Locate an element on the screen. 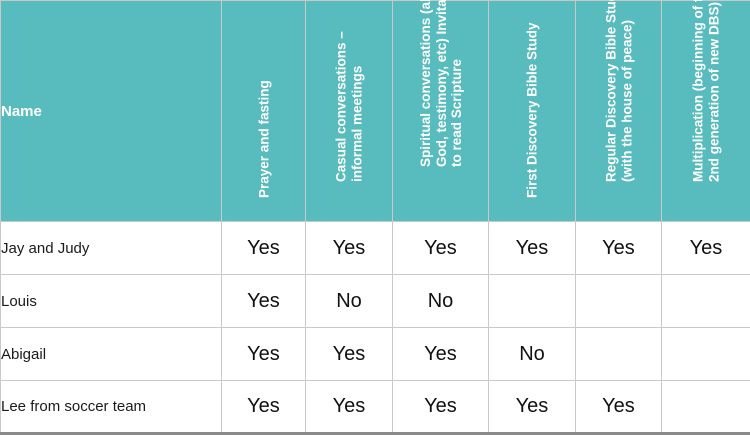 This screenshot has height=435, width=750. column-header-casual-conversations: Casual conversations – informal meetings is located at coordinates (349, 111).